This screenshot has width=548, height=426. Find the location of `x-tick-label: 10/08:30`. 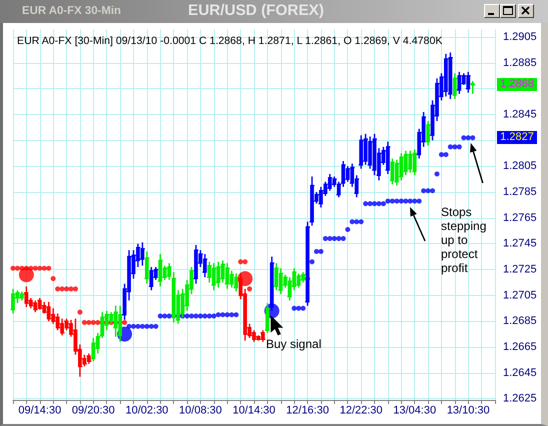

x-tick-label: 10/08:30 is located at coordinates (200, 410).